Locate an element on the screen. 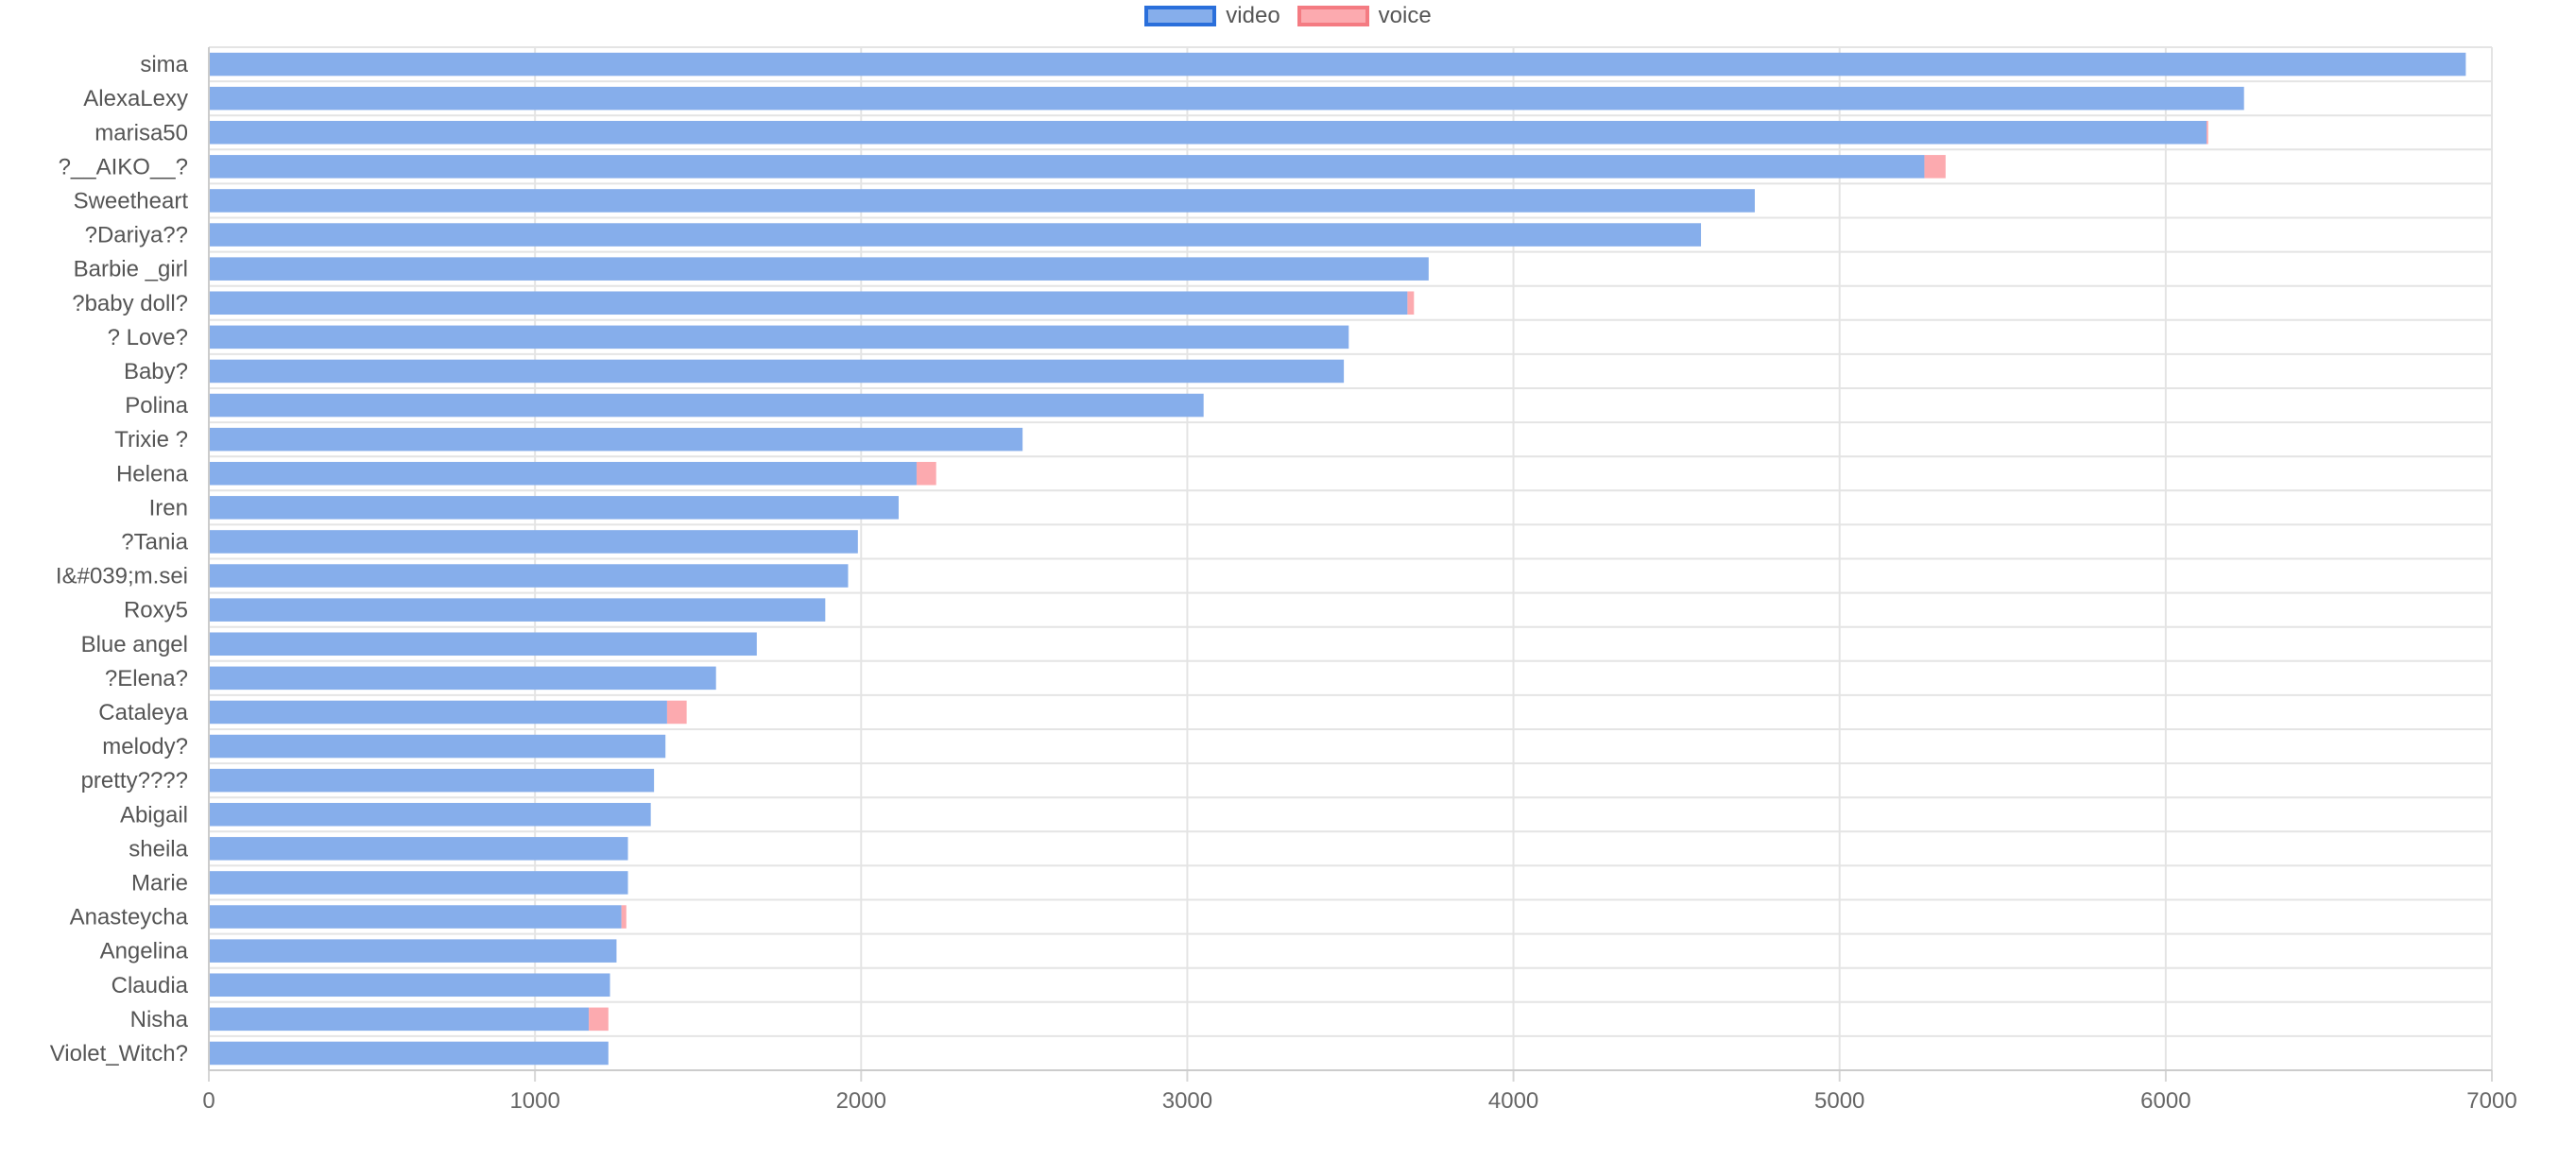 The image size is (2576, 1160). y-tick-label: Angelina is located at coordinates (144, 951).